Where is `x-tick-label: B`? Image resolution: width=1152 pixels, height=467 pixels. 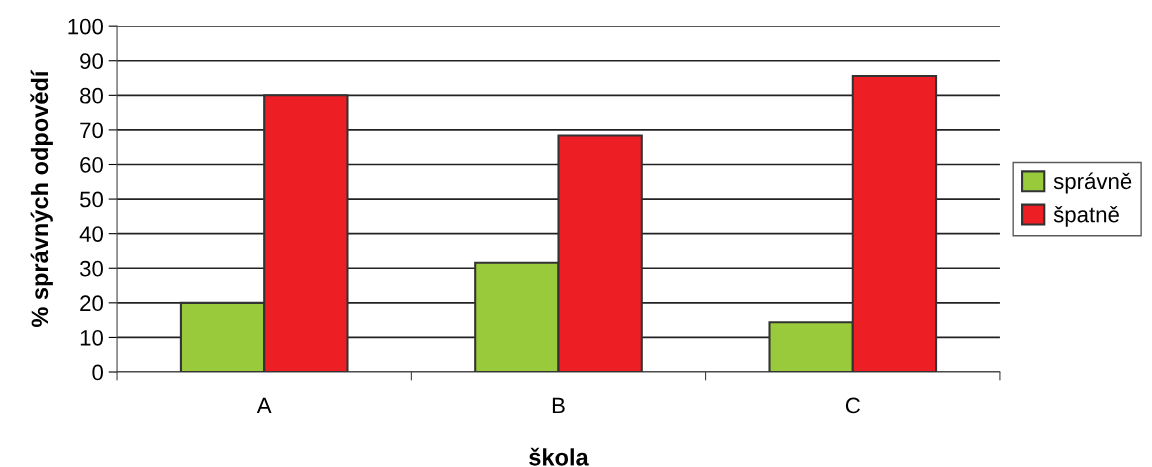 x-tick-label: B is located at coordinates (558, 405).